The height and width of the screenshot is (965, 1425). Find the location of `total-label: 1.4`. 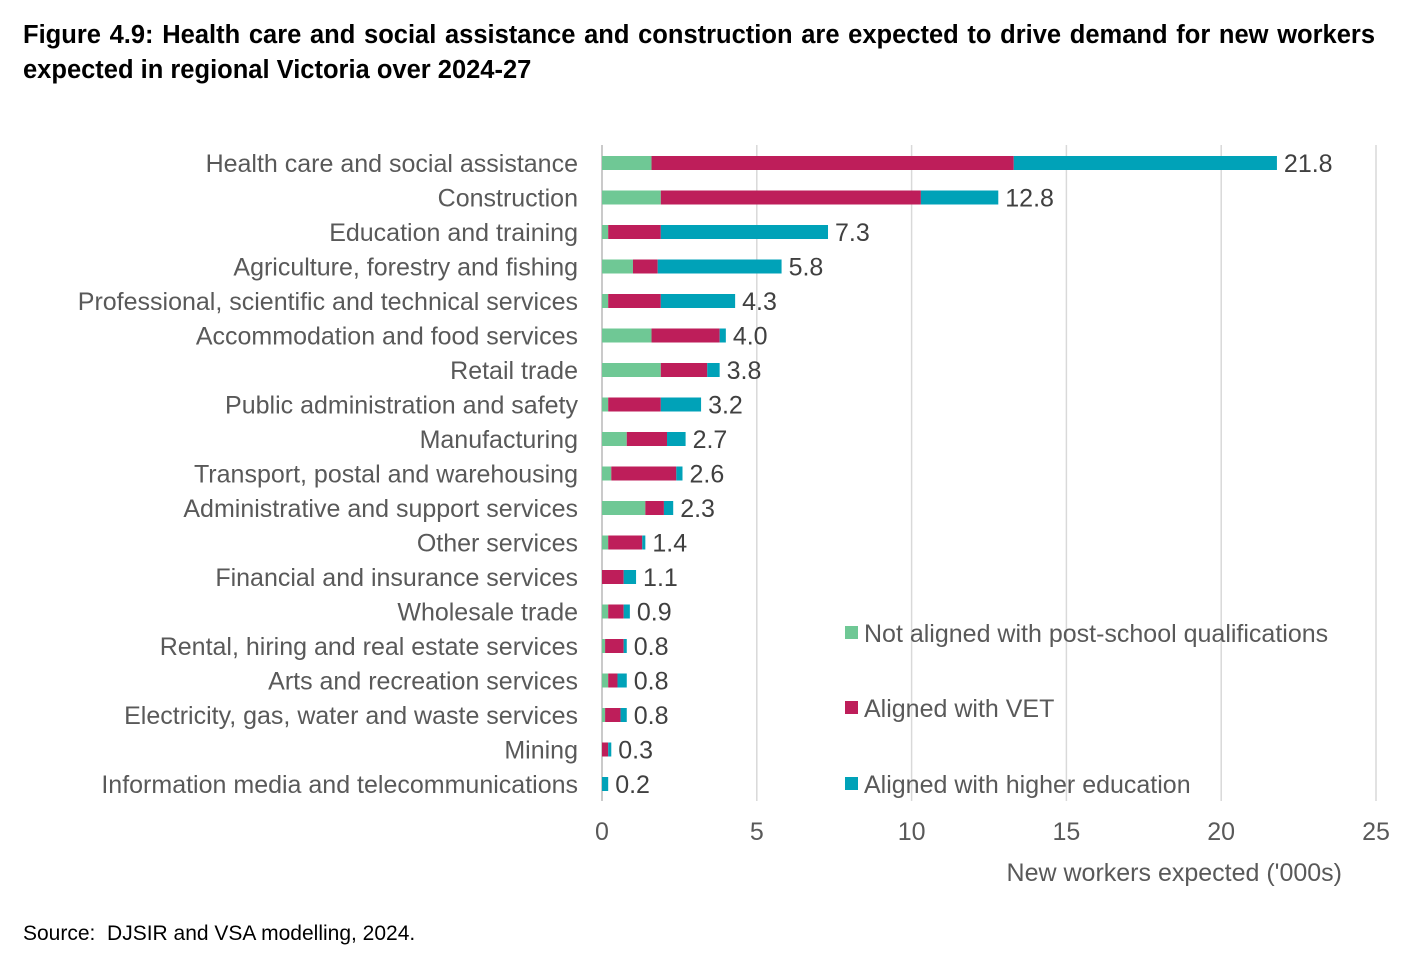

total-label: 1.4 is located at coordinates (669, 544).